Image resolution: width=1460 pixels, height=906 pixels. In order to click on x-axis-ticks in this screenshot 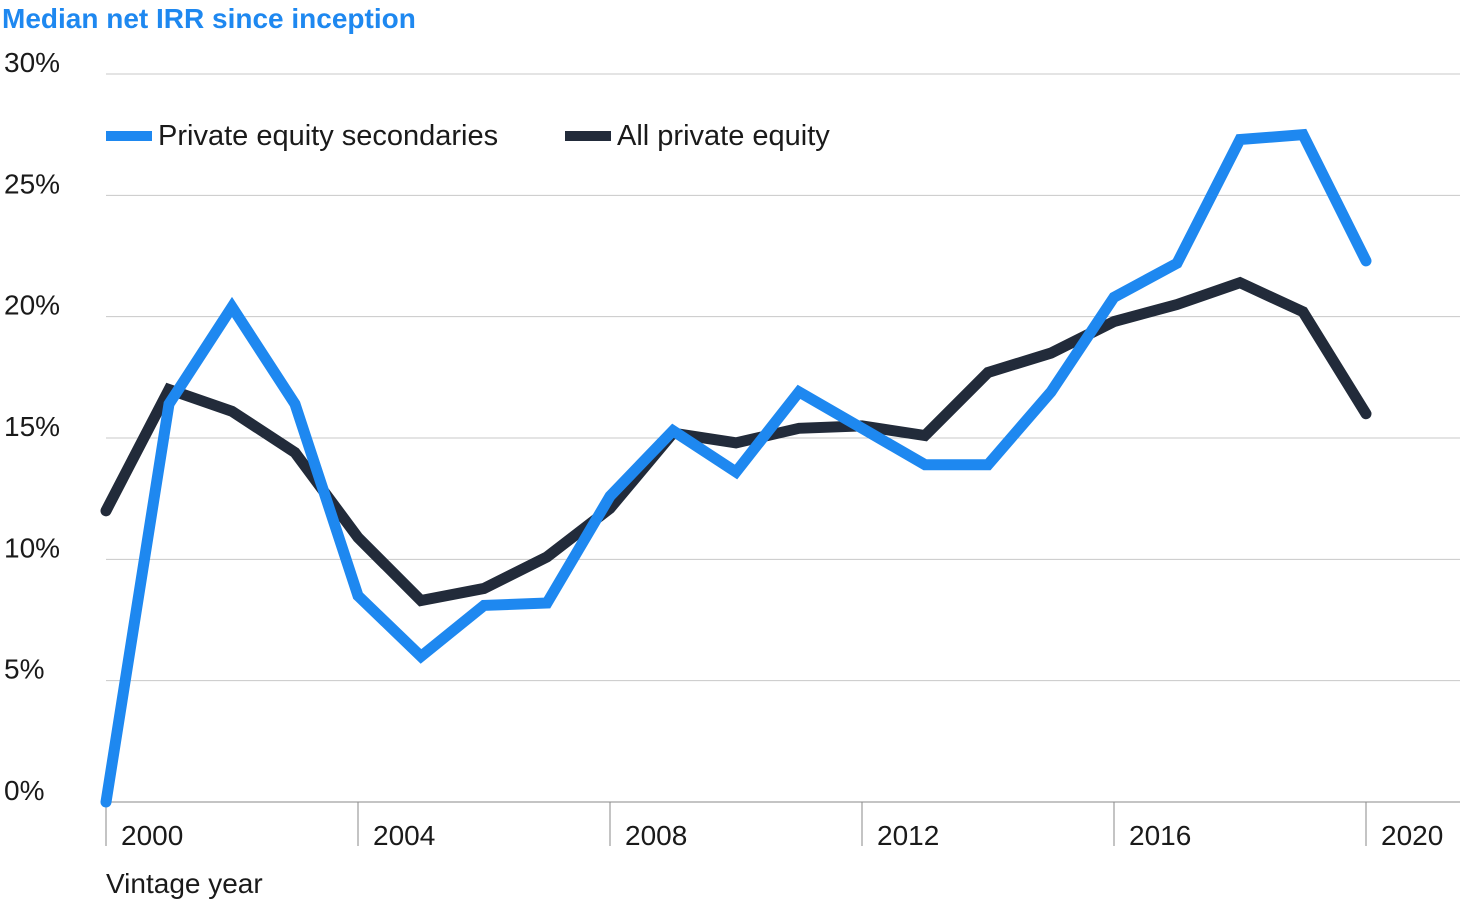, I will do `click(736, 824)`.